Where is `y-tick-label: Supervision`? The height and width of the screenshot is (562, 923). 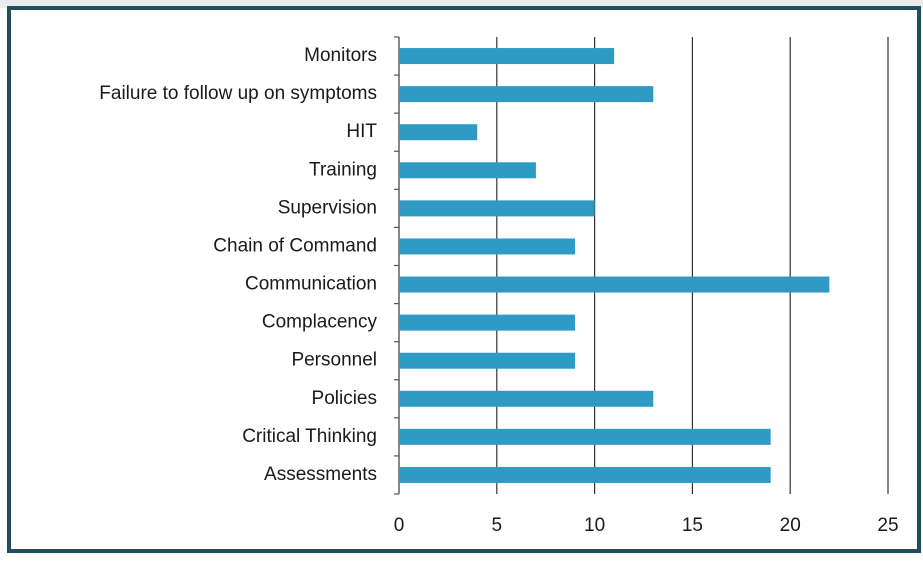
y-tick-label: Supervision is located at coordinates (327, 207).